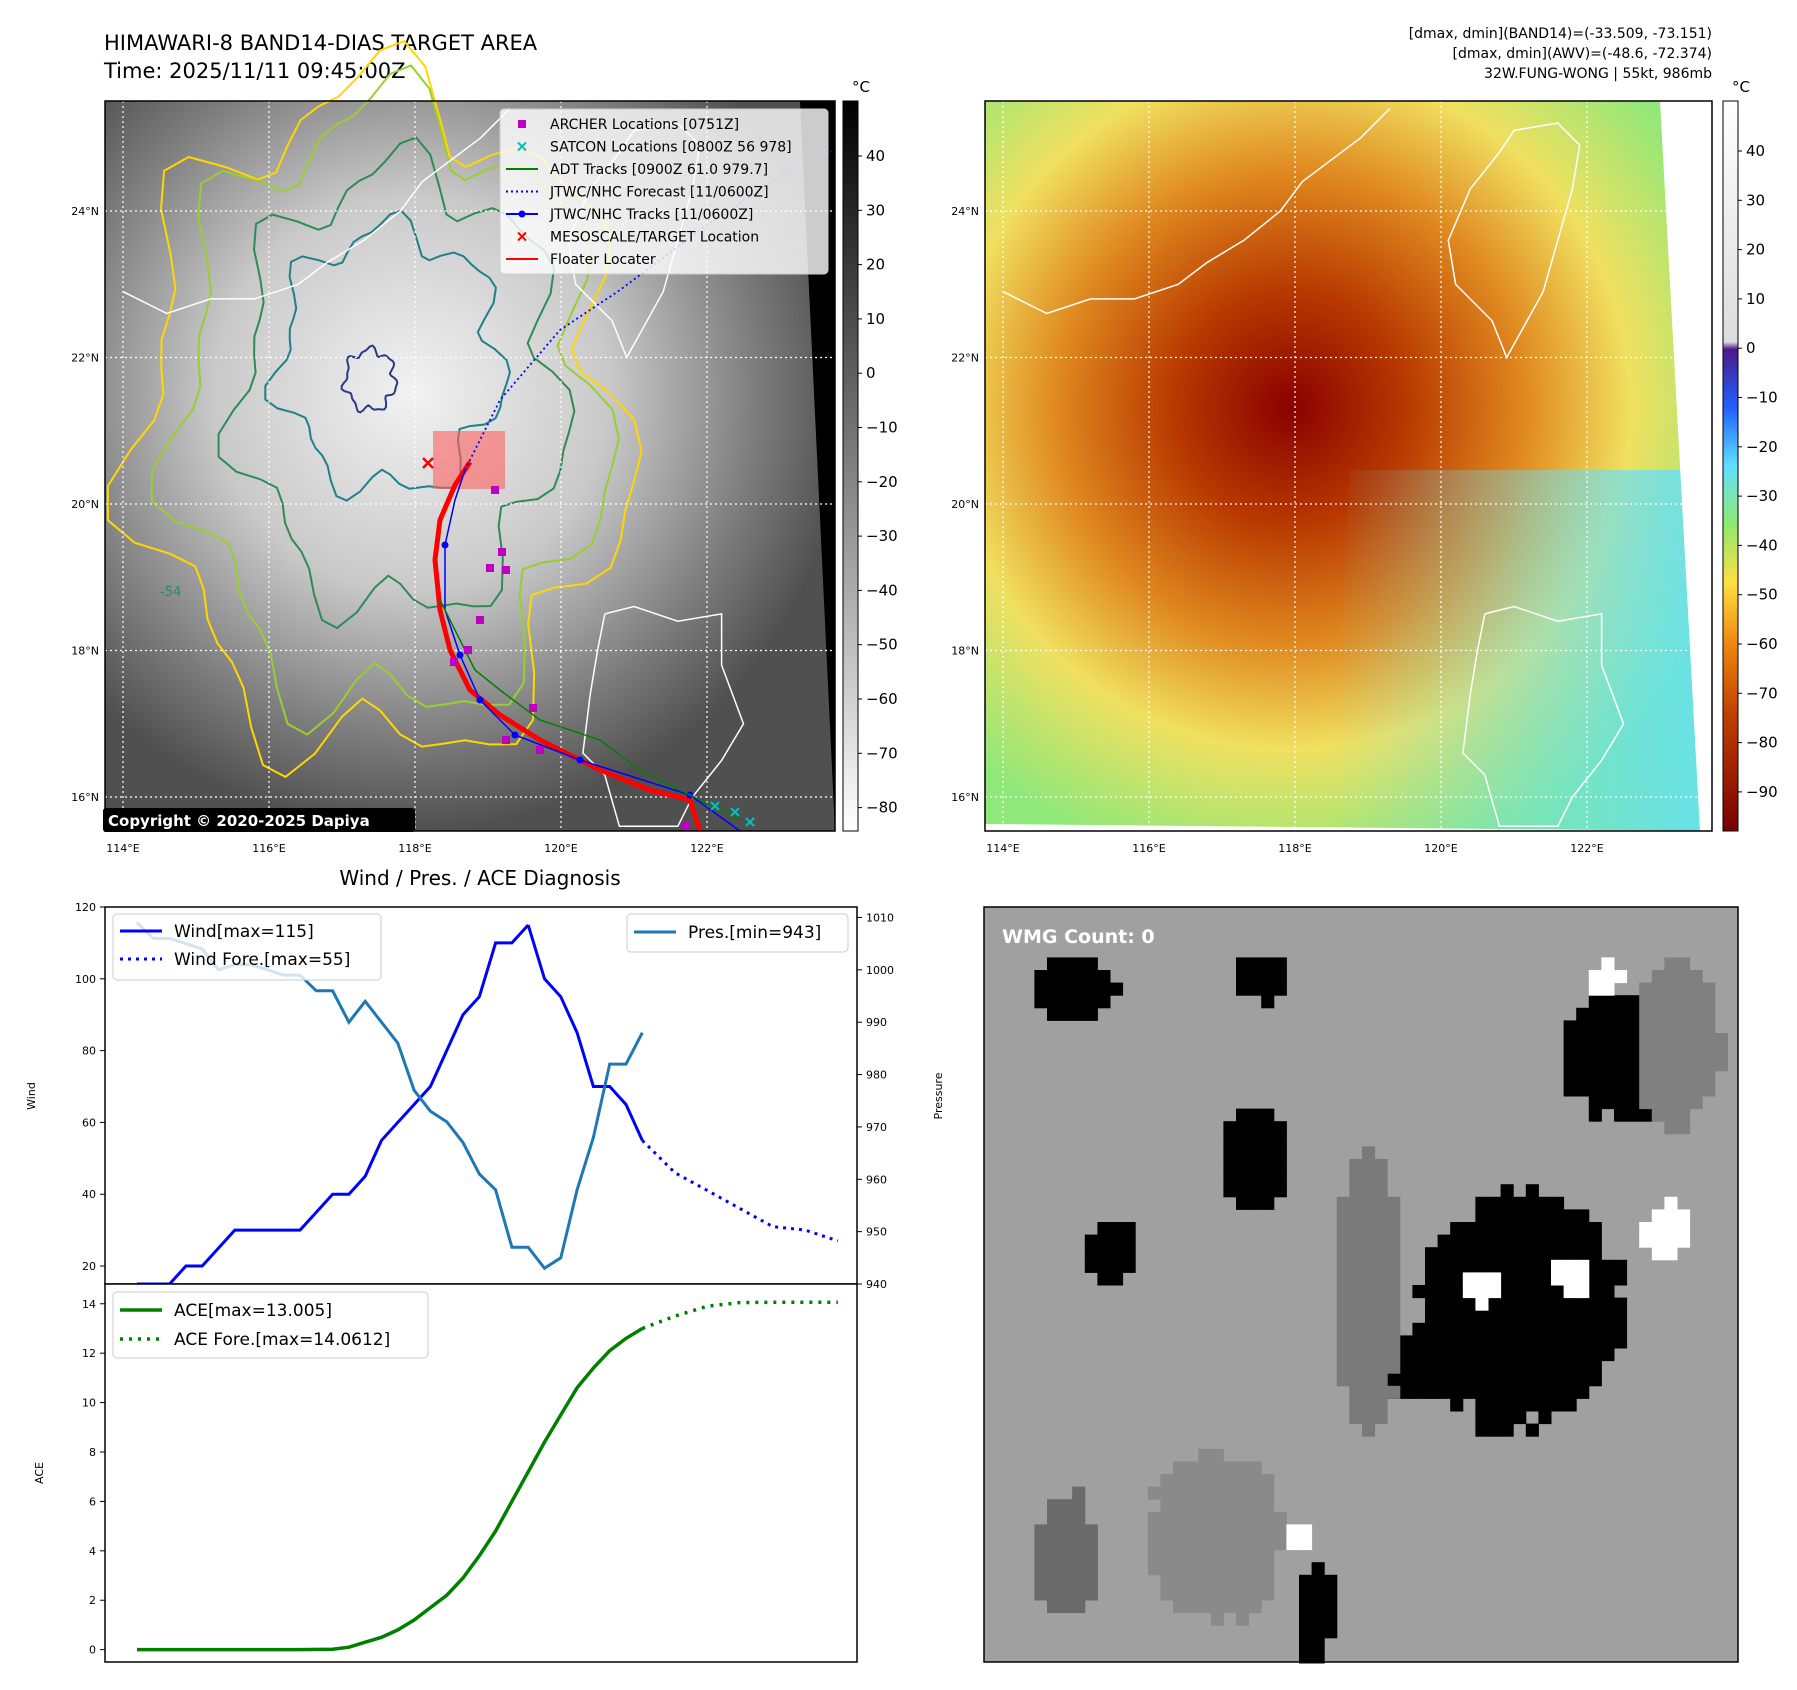 This screenshot has height=1690, width=1797. What do you see at coordinates (85, 651) in the screenshot?
I see `lat-label: 18°N` at bounding box center [85, 651].